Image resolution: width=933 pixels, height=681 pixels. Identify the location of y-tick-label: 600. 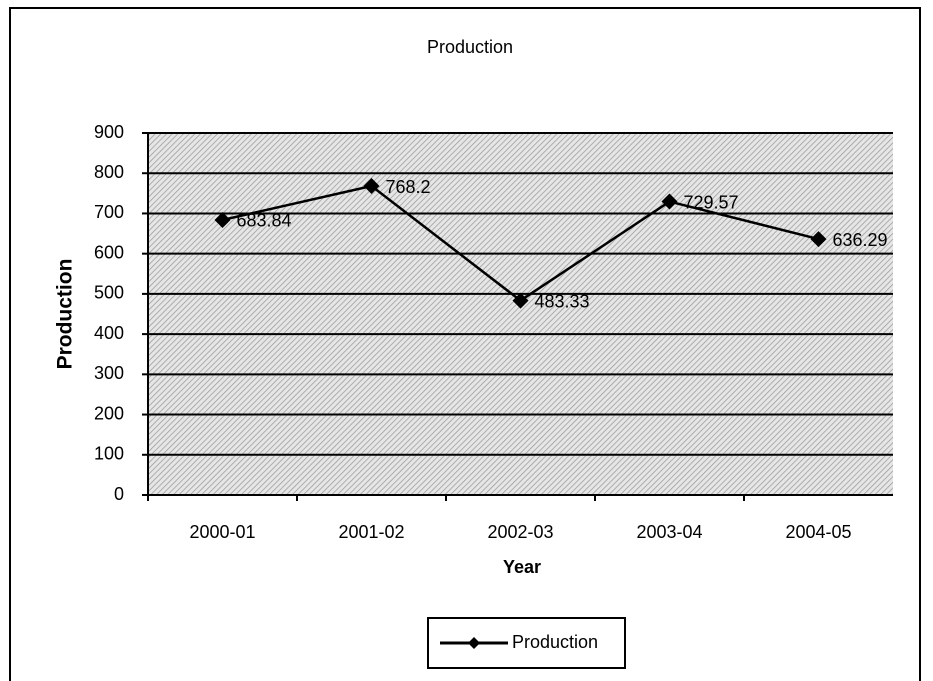
(109, 252).